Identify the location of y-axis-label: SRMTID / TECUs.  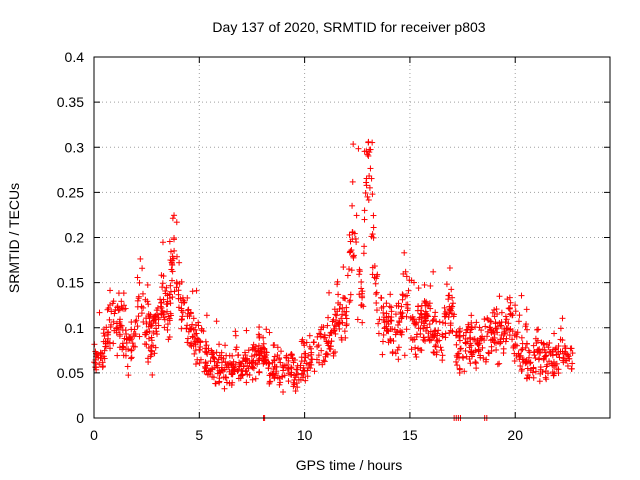
(14, 238).